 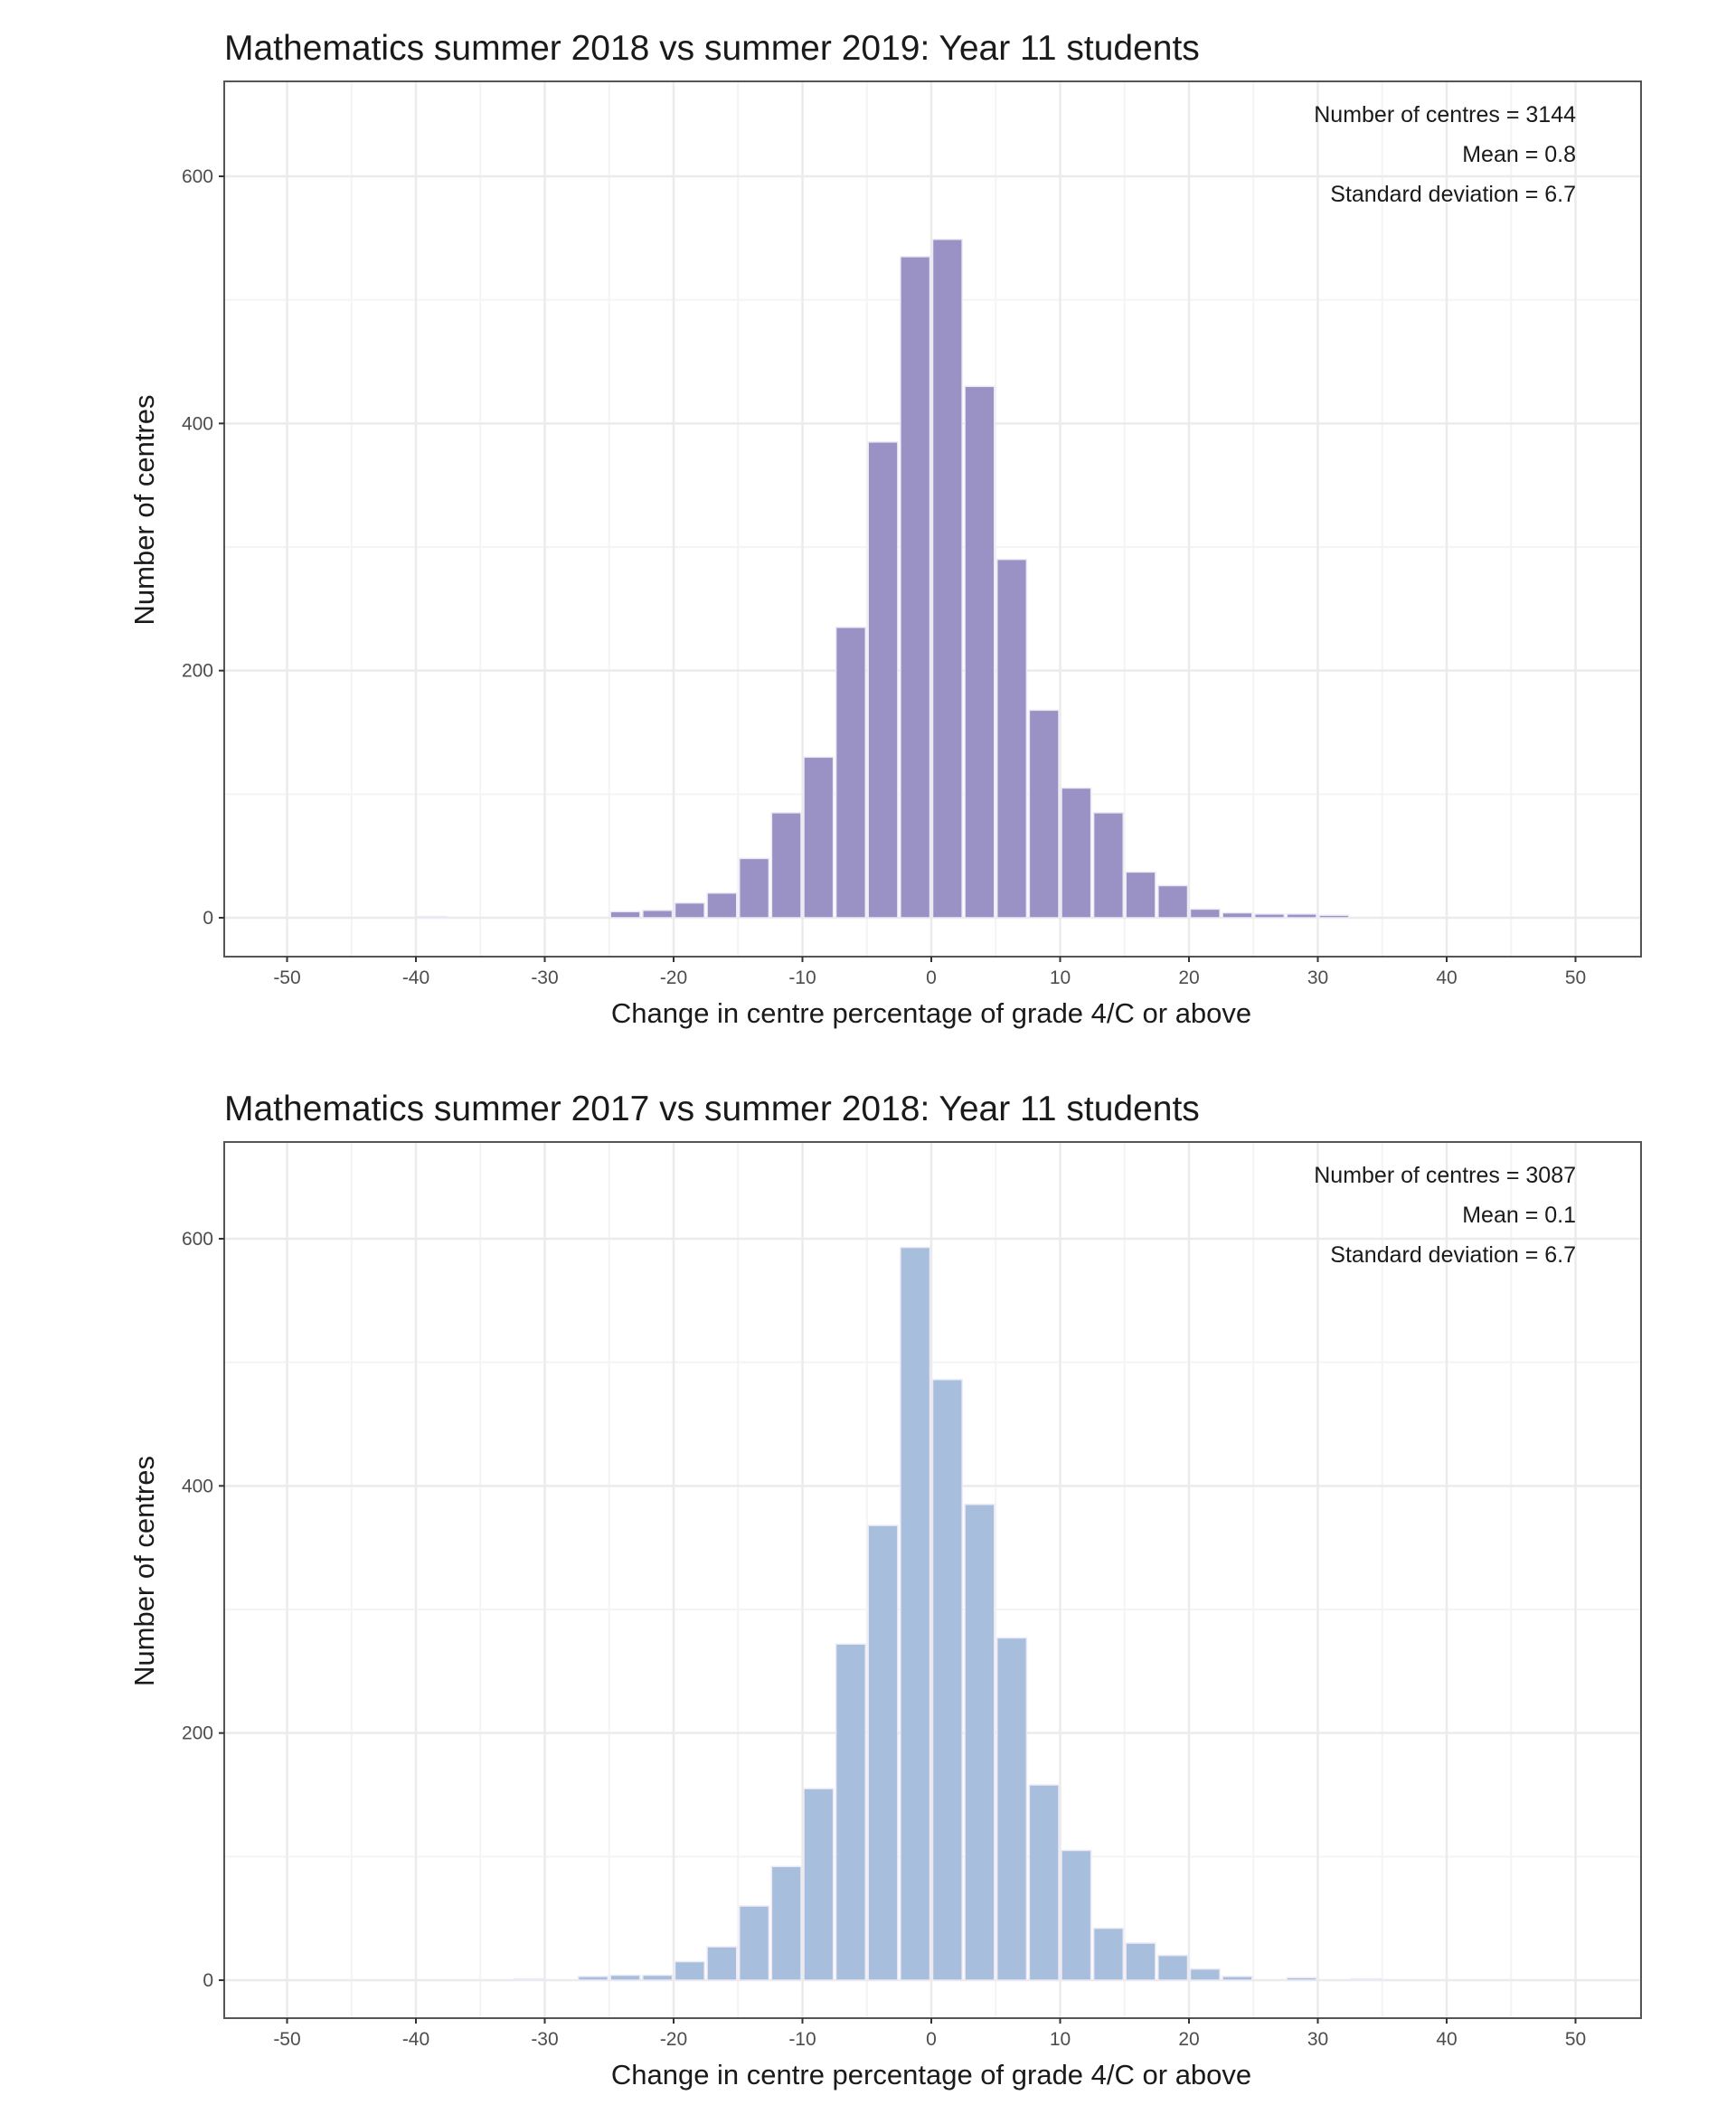 What do you see at coordinates (1445, 115) in the screenshot?
I see `stats-annotation: Number of centres = 3144` at bounding box center [1445, 115].